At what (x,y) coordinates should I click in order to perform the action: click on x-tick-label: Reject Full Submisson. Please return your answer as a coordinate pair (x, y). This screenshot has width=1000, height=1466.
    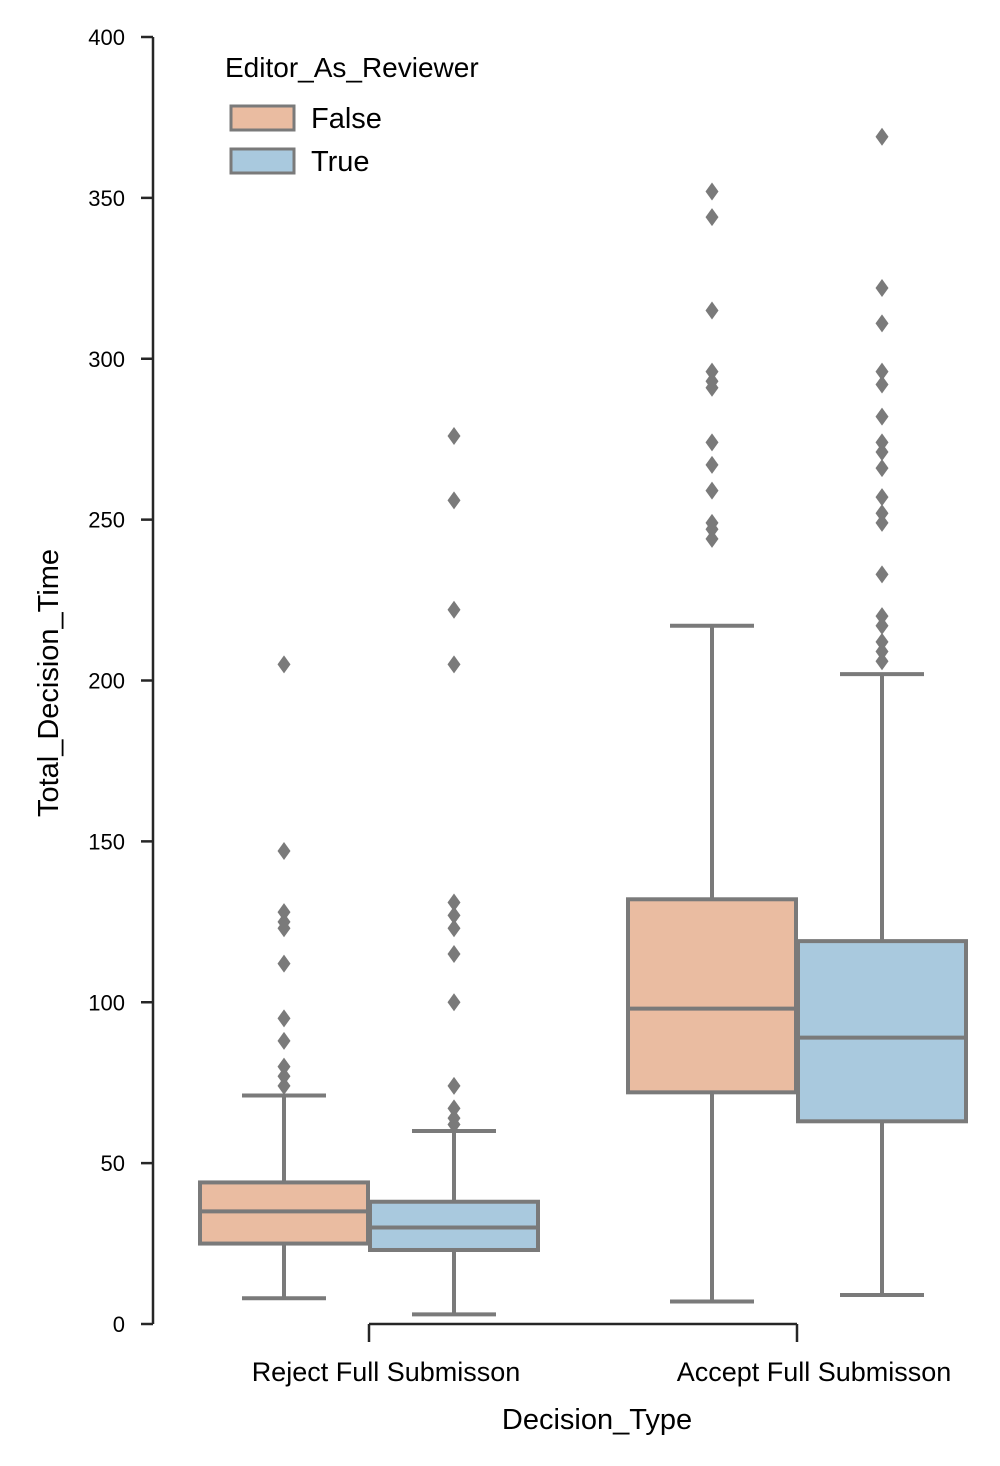
    Looking at the image, I should click on (386, 1372).